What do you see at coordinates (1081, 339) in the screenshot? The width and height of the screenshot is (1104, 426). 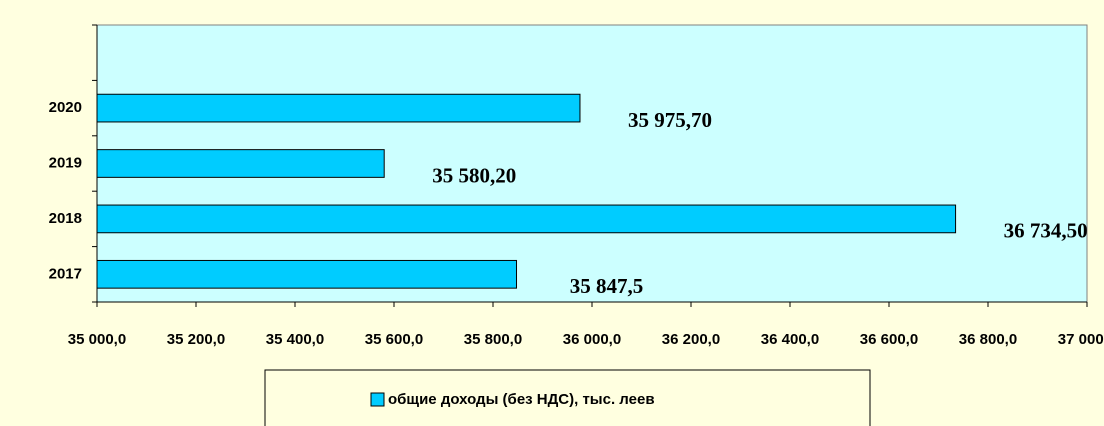 I see `x-tick-label: 37 000,0` at bounding box center [1081, 339].